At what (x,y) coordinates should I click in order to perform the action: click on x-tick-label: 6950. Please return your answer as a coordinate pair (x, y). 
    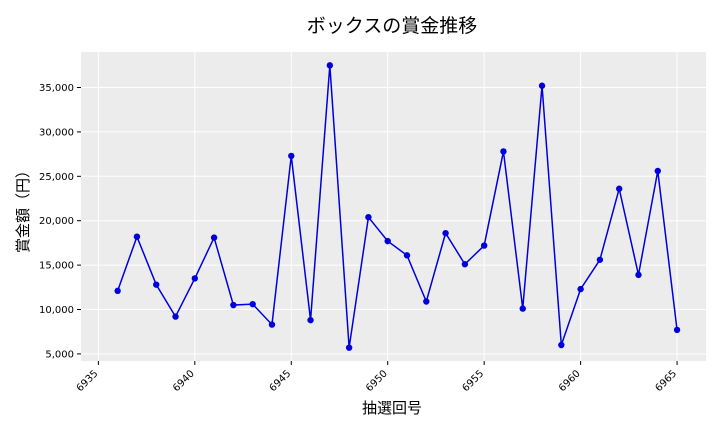
    Looking at the image, I should click on (377, 381).